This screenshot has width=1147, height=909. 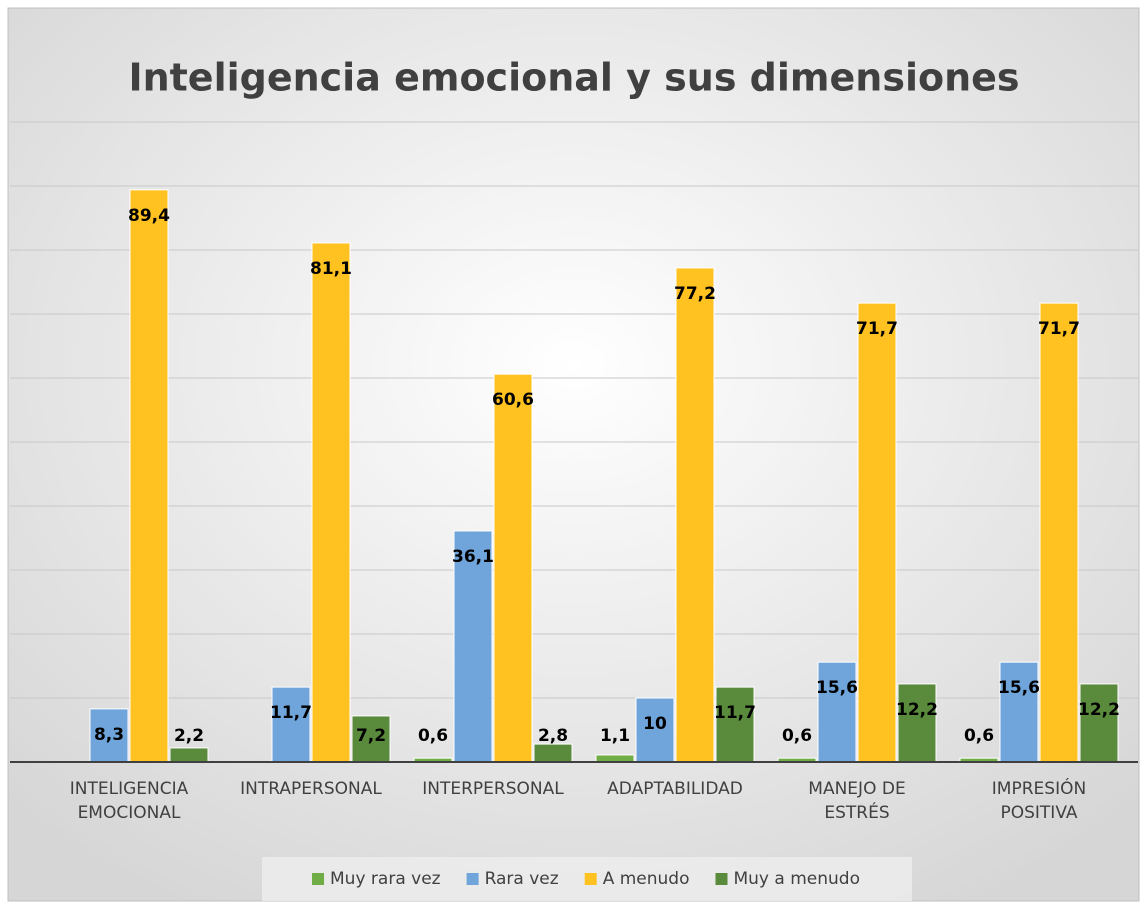 I want to click on data-label: 8,3, so click(x=109, y=735).